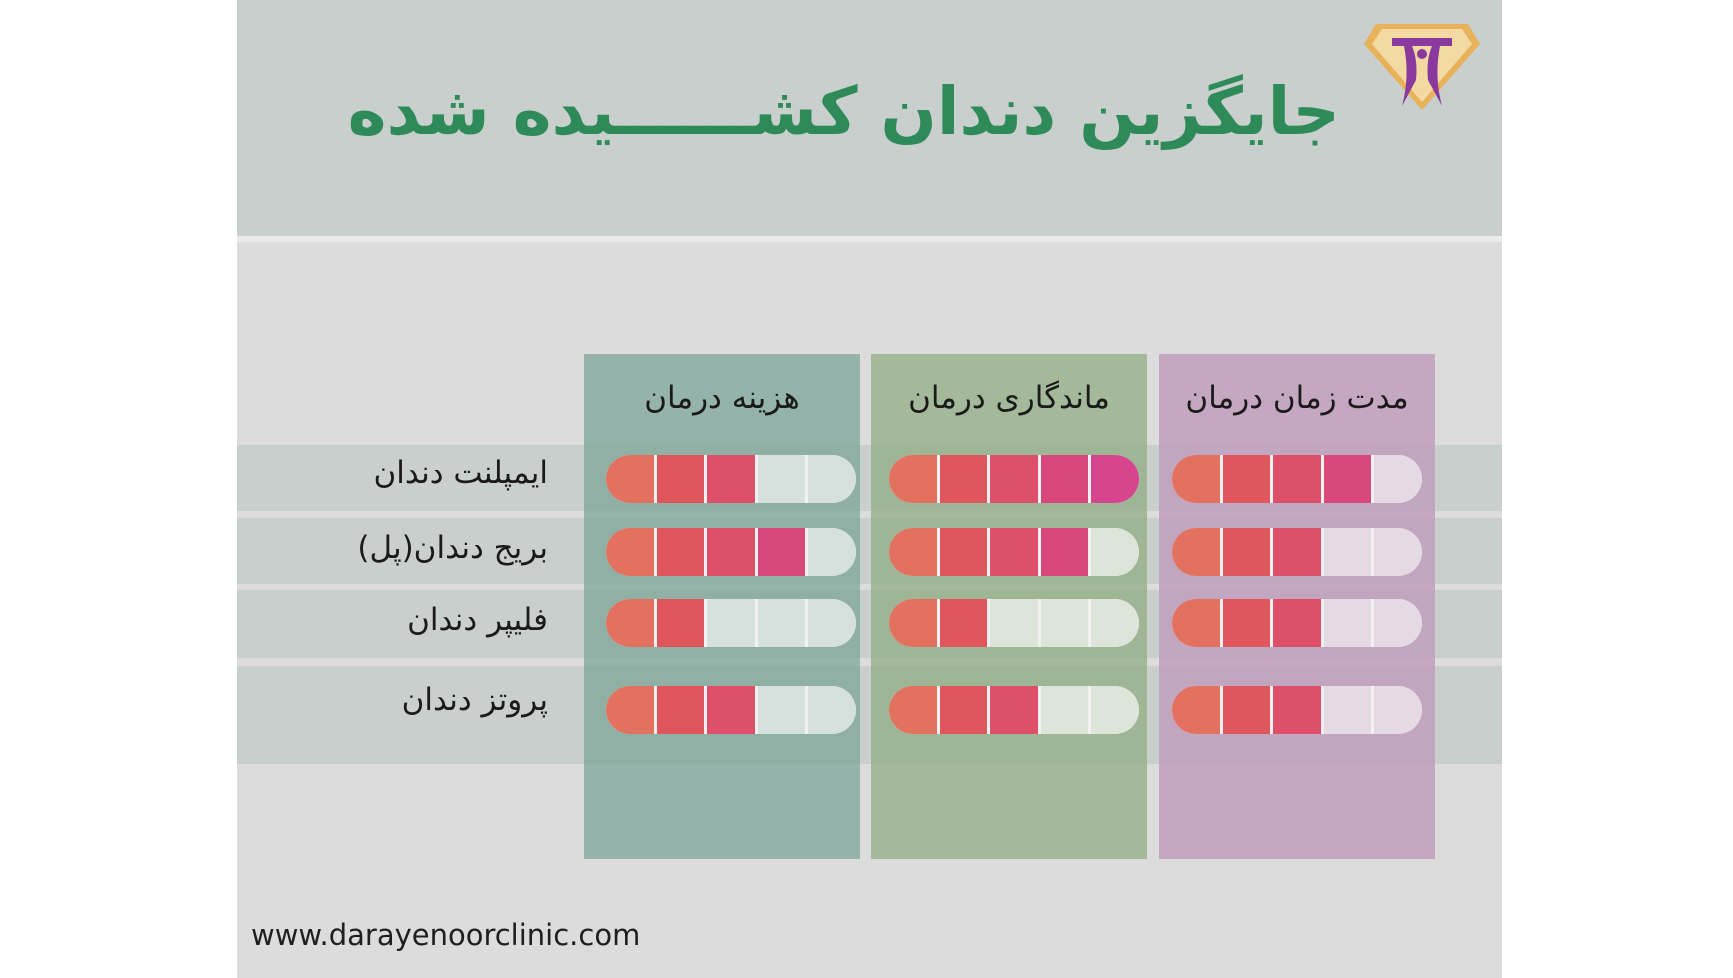 The image size is (1733, 978). What do you see at coordinates (474, 700) in the screenshot?
I see `row-label-denture: پروتز دندان` at bounding box center [474, 700].